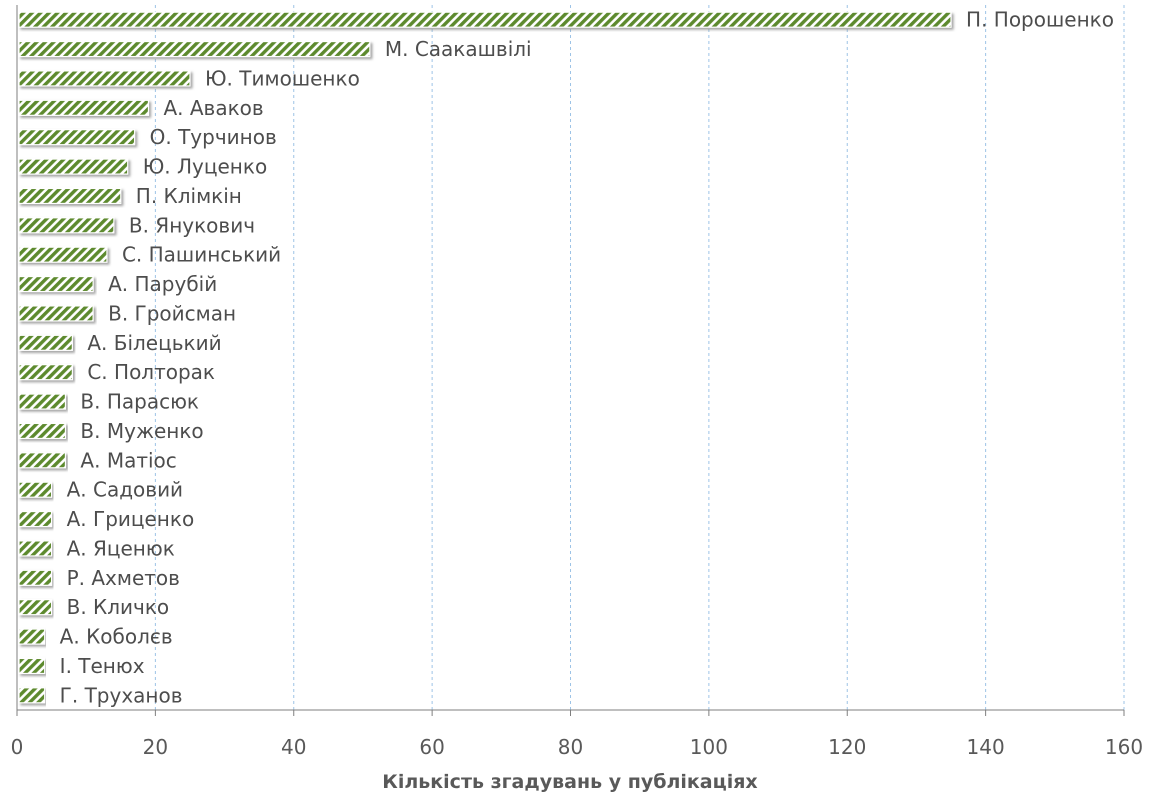 The height and width of the screenshot is (793, 1153). What do you see at coordinates (986, 747) in the screenshot?
I see `x-tick-label: 140` at bounding box center [986, 747].